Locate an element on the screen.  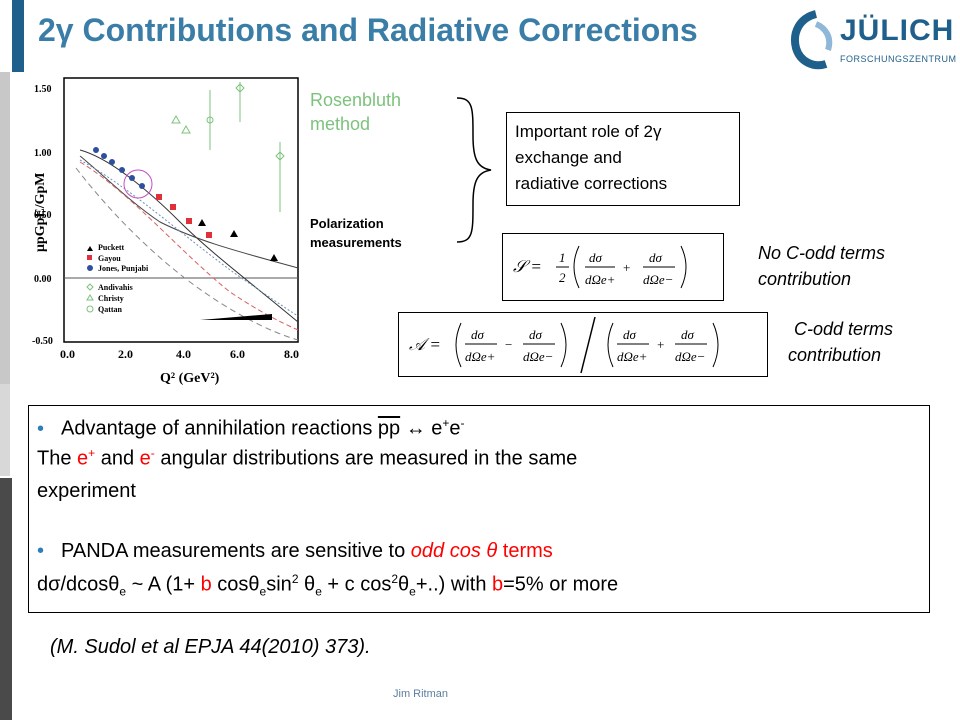
legend-entry: Qattan is located at coordinates (110, 309).